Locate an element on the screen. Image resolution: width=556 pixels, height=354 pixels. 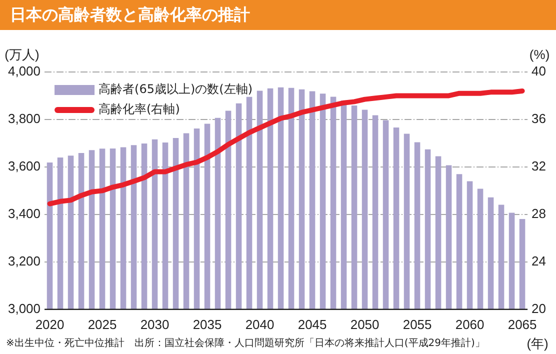
legend-label: 高齢化率(右軸) is located at coordinates (139, 109).